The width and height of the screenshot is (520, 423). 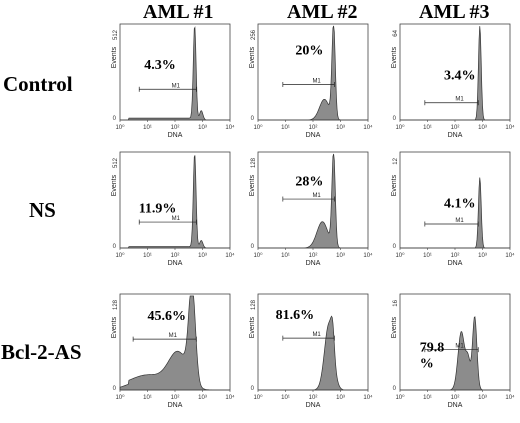 I want to click on y-max-tick-label: 12, so click(x=396, y=160).